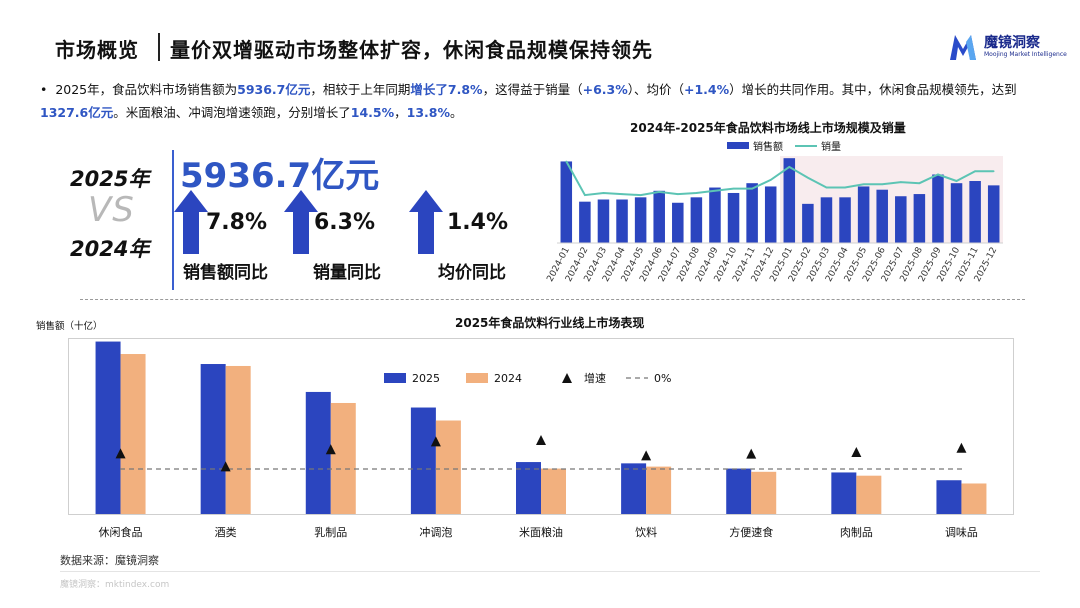 Image resolution: width=1080 pixels, height=608 pixels. I want to click on monthly-chart-title: 2024年-2025年食品饮料市场线上市场规模及销量, so click(768, 128).